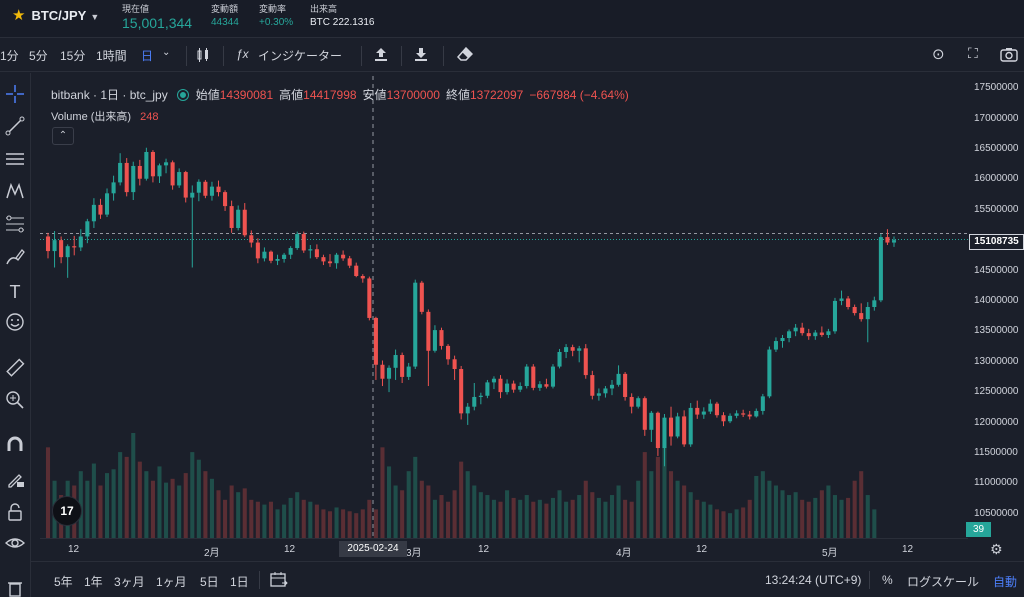 This screenshot has width=1024, height=597. Describe the element at coordinates (15, 587) in the screenshot. I see `trash-icon` at that location.